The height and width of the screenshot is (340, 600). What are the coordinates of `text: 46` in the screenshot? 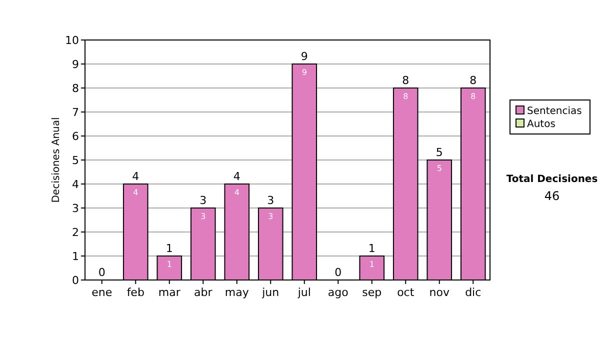 It's located at (552, 196).